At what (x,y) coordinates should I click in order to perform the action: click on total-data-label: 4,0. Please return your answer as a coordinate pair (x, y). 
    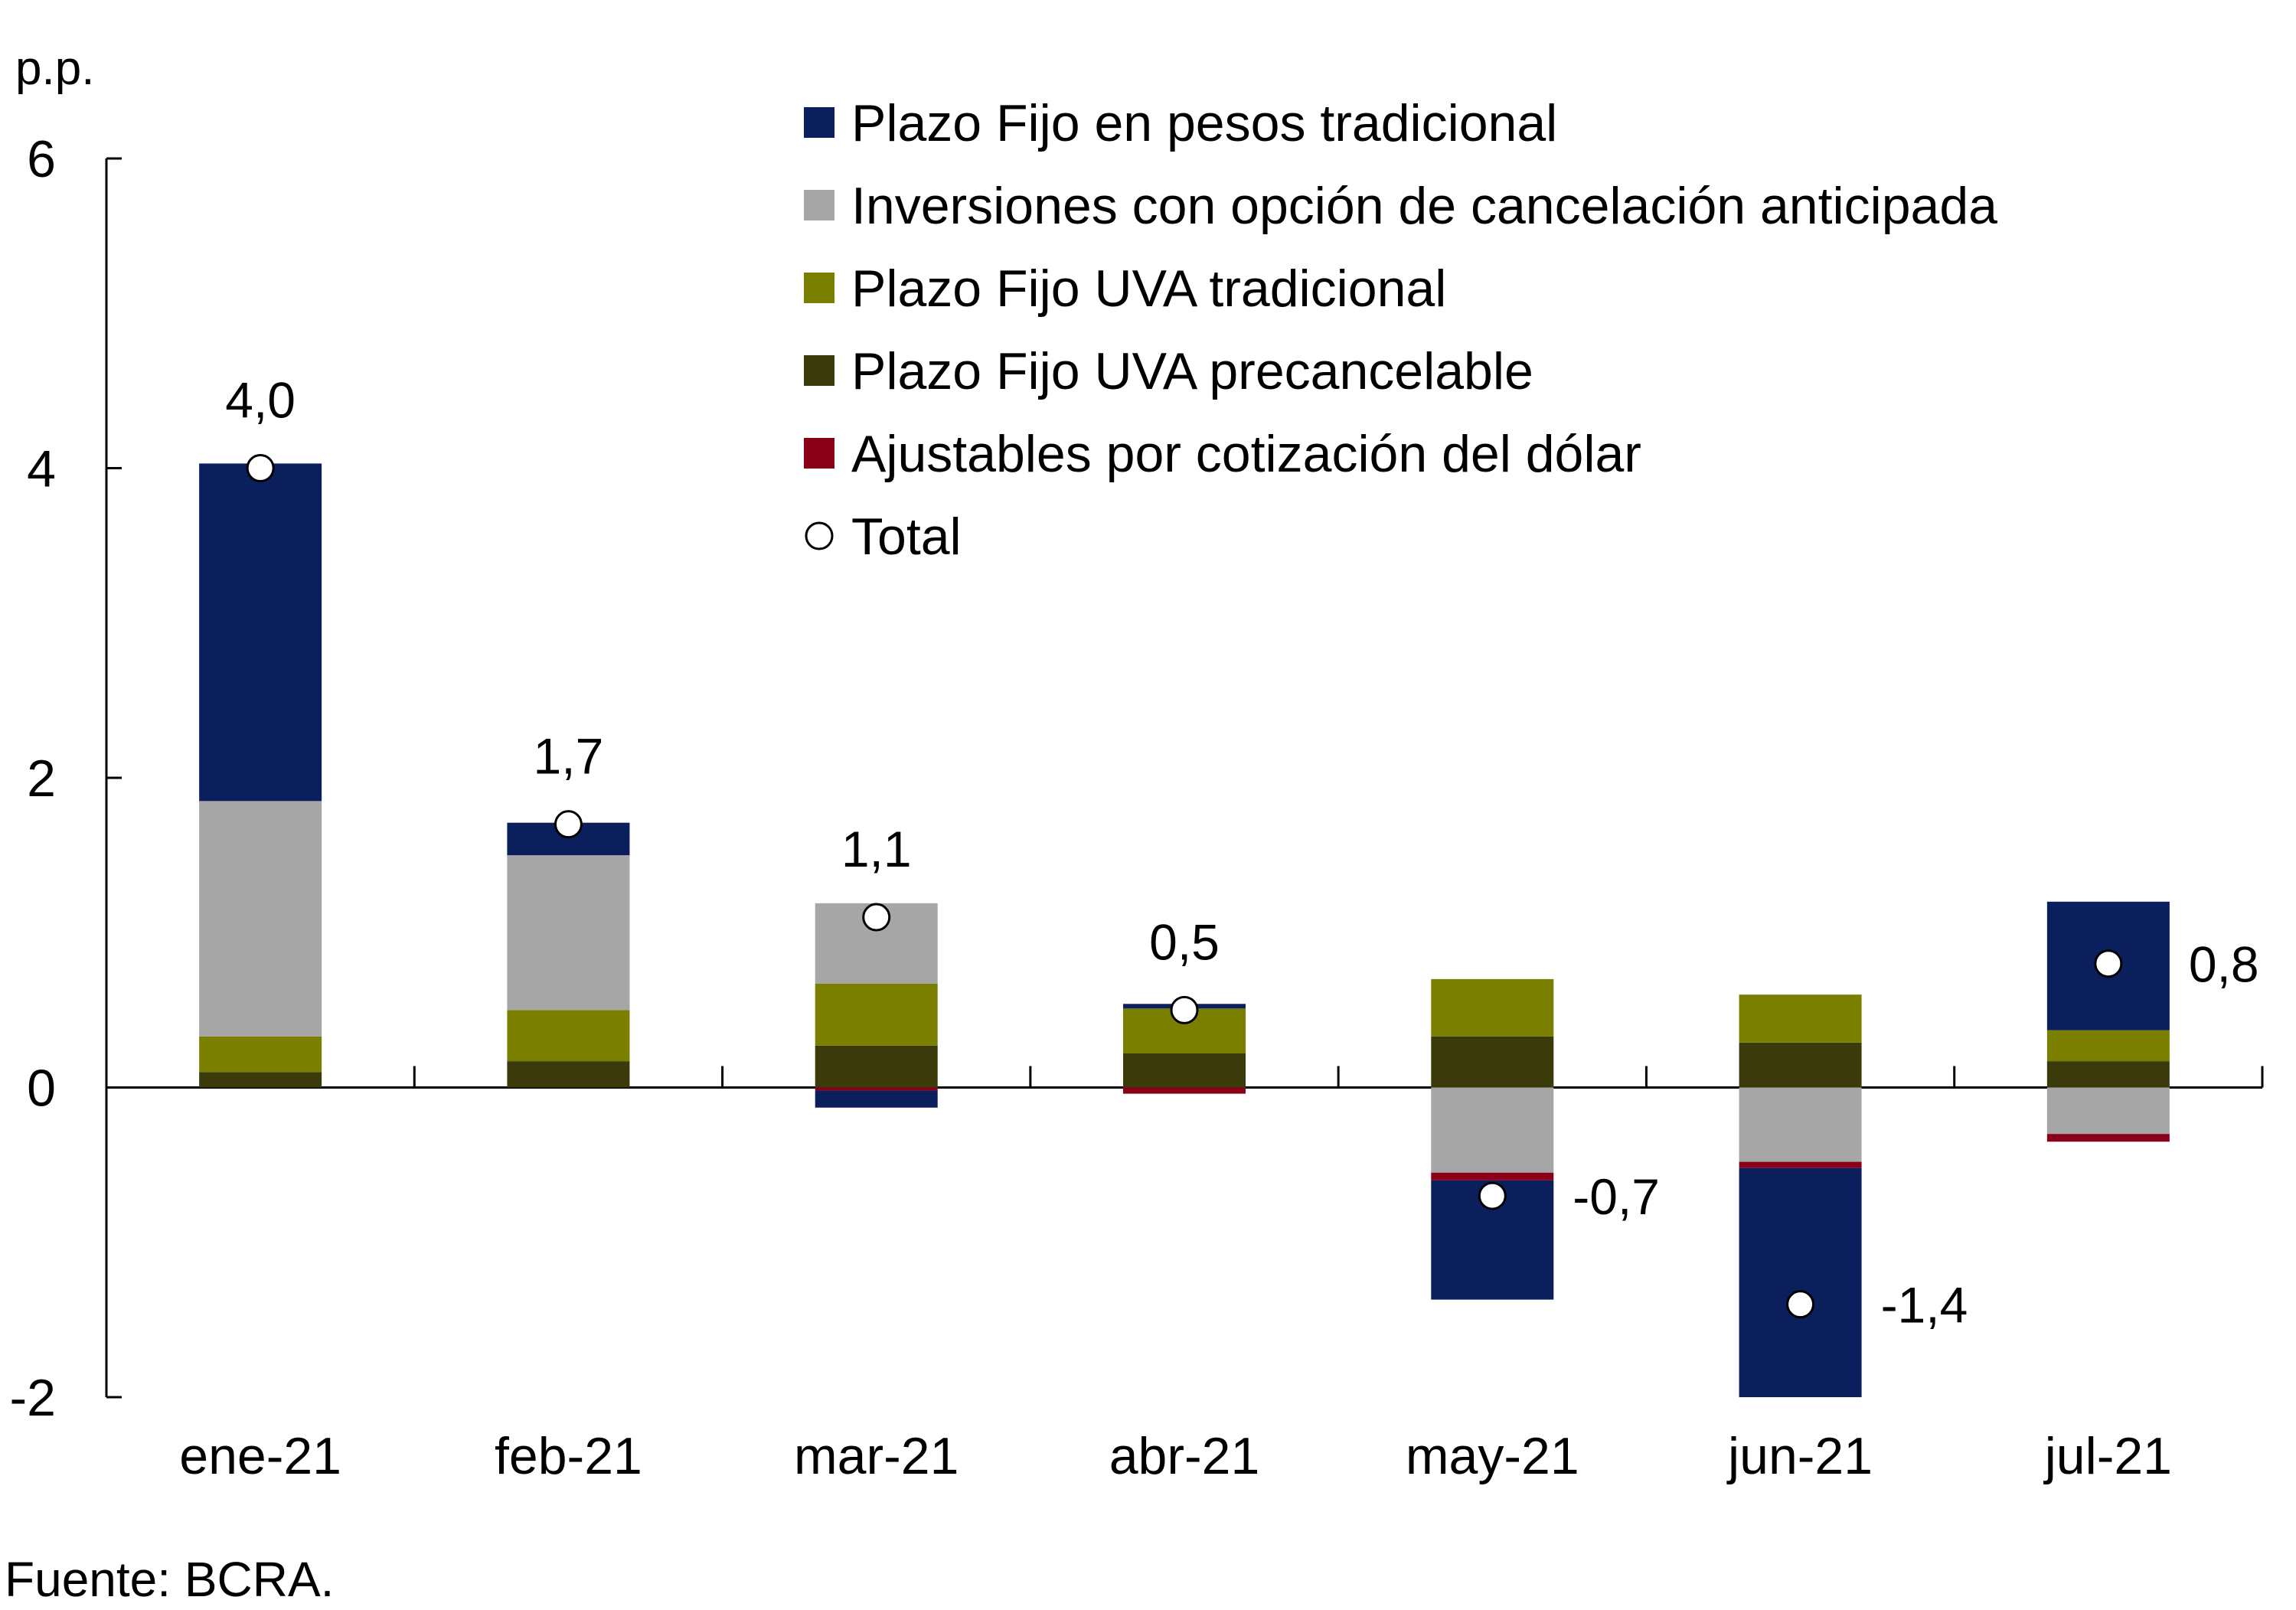
    Looking at the image, I should click on (260, 400).